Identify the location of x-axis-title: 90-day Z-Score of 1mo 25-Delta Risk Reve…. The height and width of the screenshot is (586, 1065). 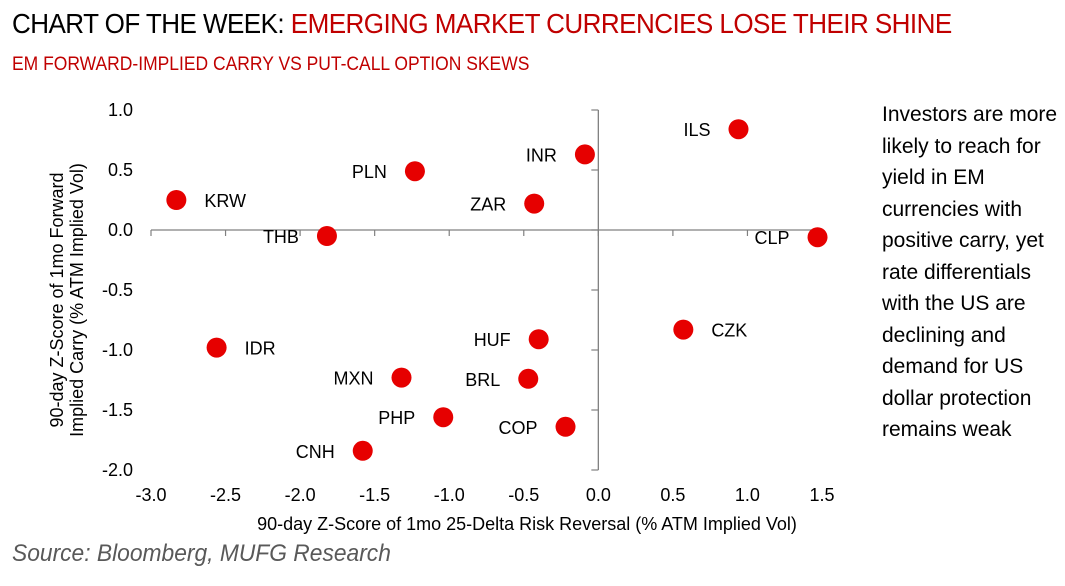
(527, 524).